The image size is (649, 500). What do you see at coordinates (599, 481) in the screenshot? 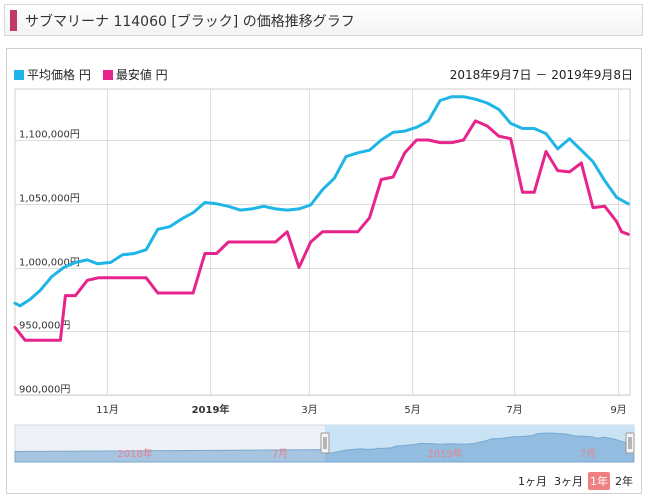
I see `range-button-1year: 1年` at bounding box center [599, 481].